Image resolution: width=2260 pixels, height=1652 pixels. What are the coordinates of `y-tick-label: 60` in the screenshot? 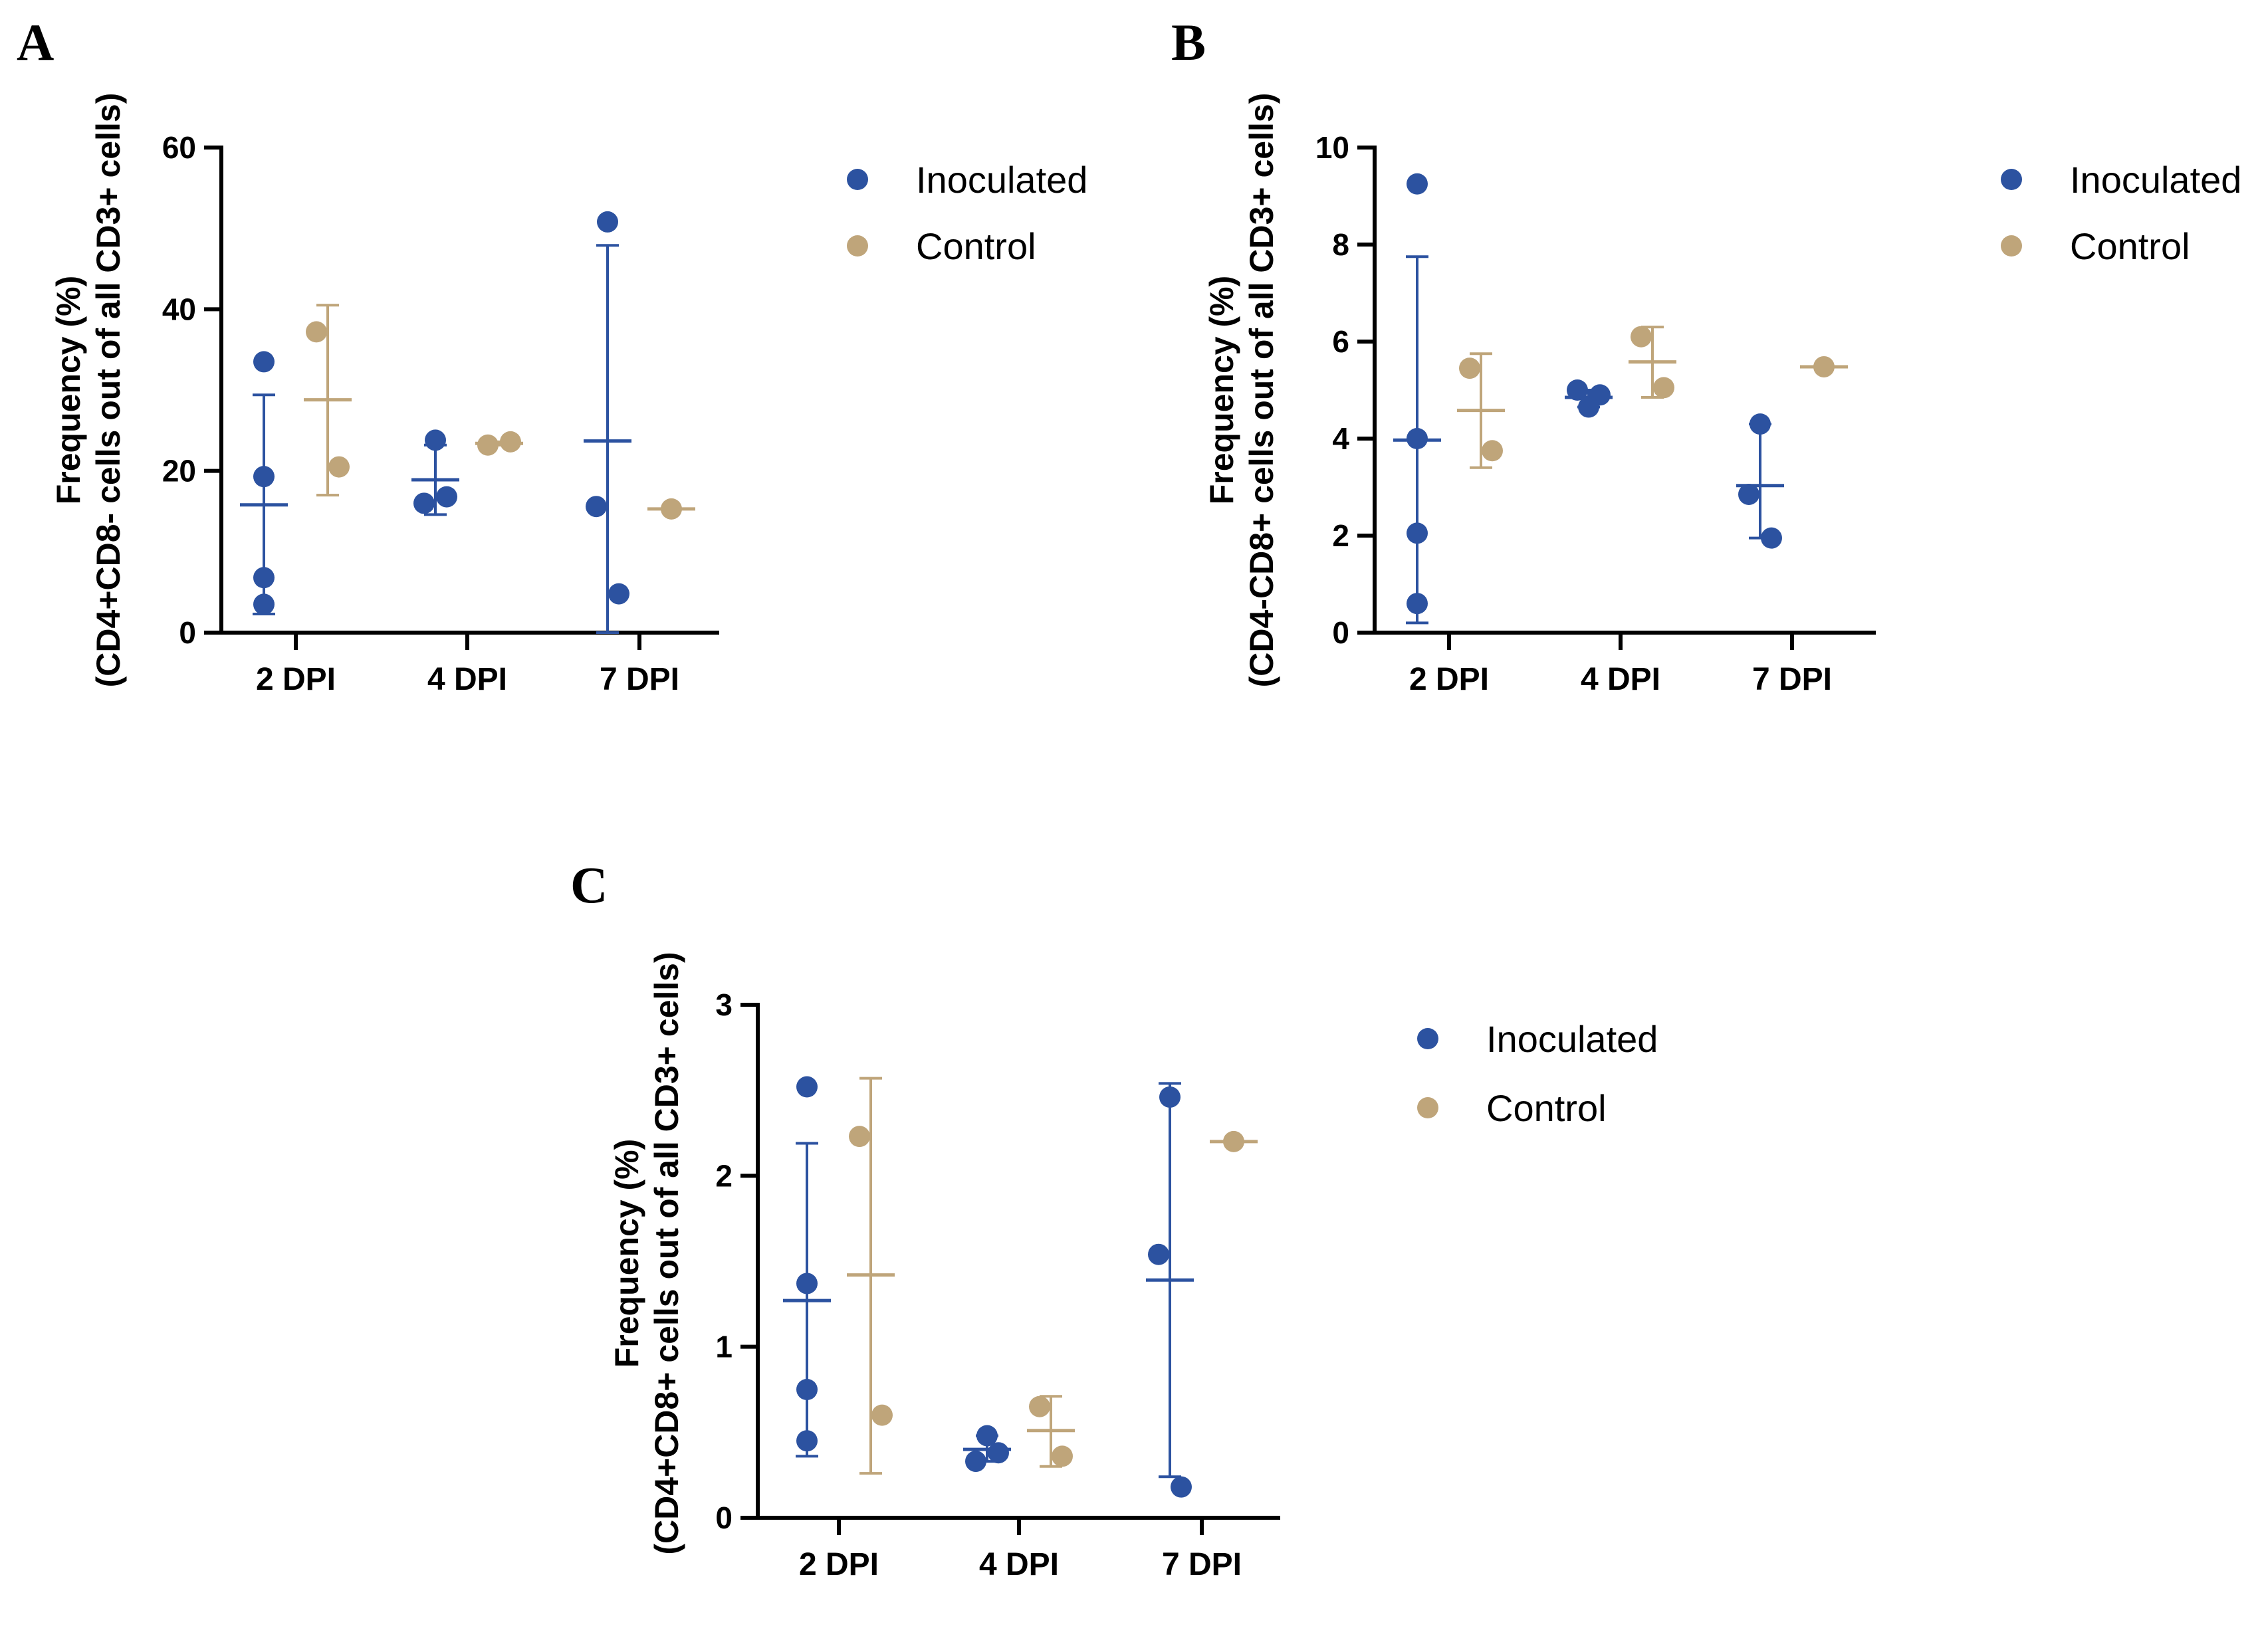 It's located at (179, 147).